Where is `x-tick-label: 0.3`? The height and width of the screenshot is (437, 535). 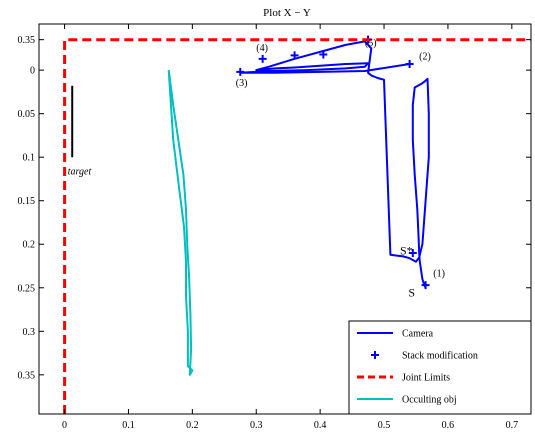 x-tick-label: 0.3 is located at coordinates (256, 425).